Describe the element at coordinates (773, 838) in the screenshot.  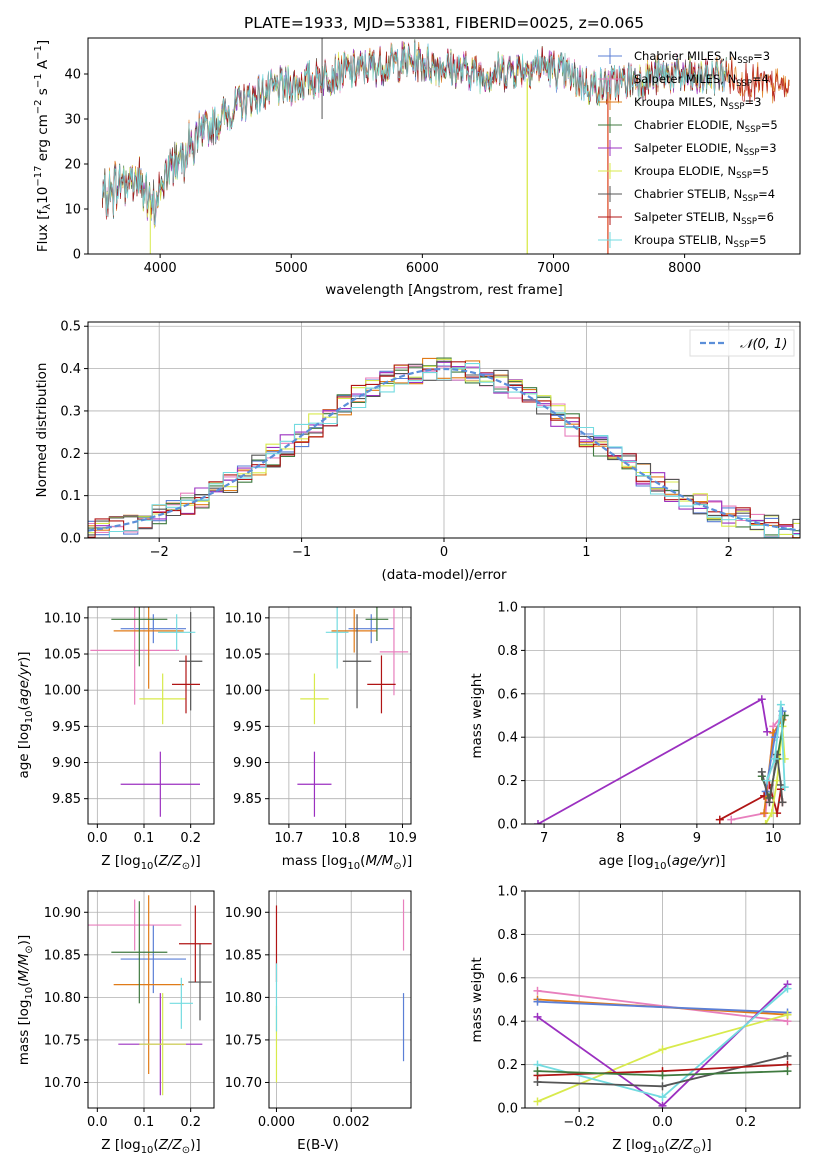
I see `x-tick-label: 10` at that location.